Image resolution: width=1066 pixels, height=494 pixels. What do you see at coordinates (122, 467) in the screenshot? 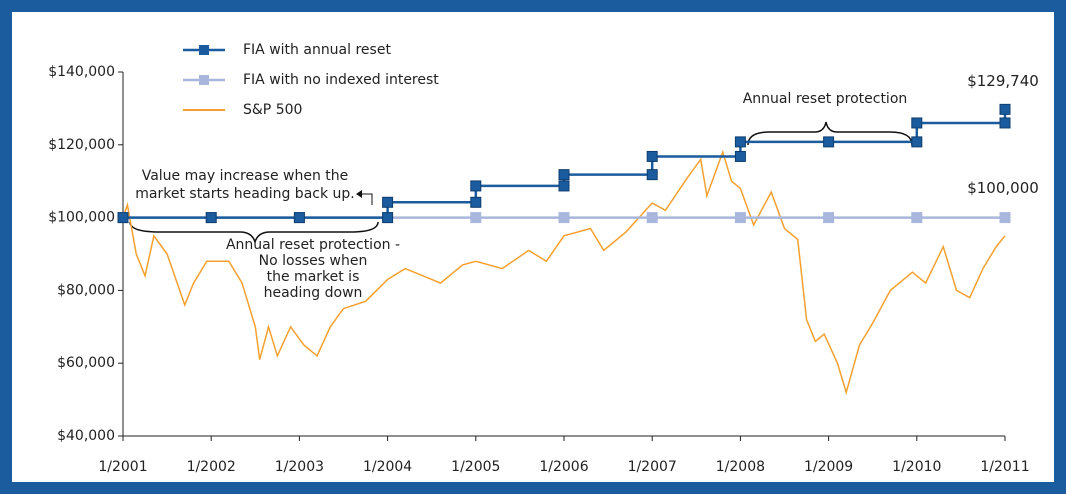
I see `x-tick-label: 1/2001` at bounding box center [122, 467].